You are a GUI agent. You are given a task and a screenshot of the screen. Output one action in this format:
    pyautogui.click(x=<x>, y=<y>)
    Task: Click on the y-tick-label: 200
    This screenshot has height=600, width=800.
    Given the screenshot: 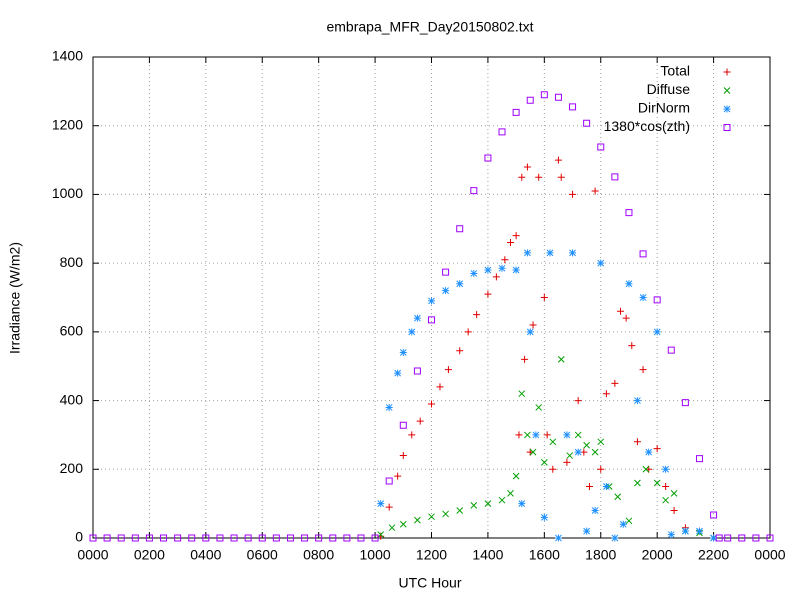 What is the action you would take?
    pyautogui.click(x=72, y=468)
    